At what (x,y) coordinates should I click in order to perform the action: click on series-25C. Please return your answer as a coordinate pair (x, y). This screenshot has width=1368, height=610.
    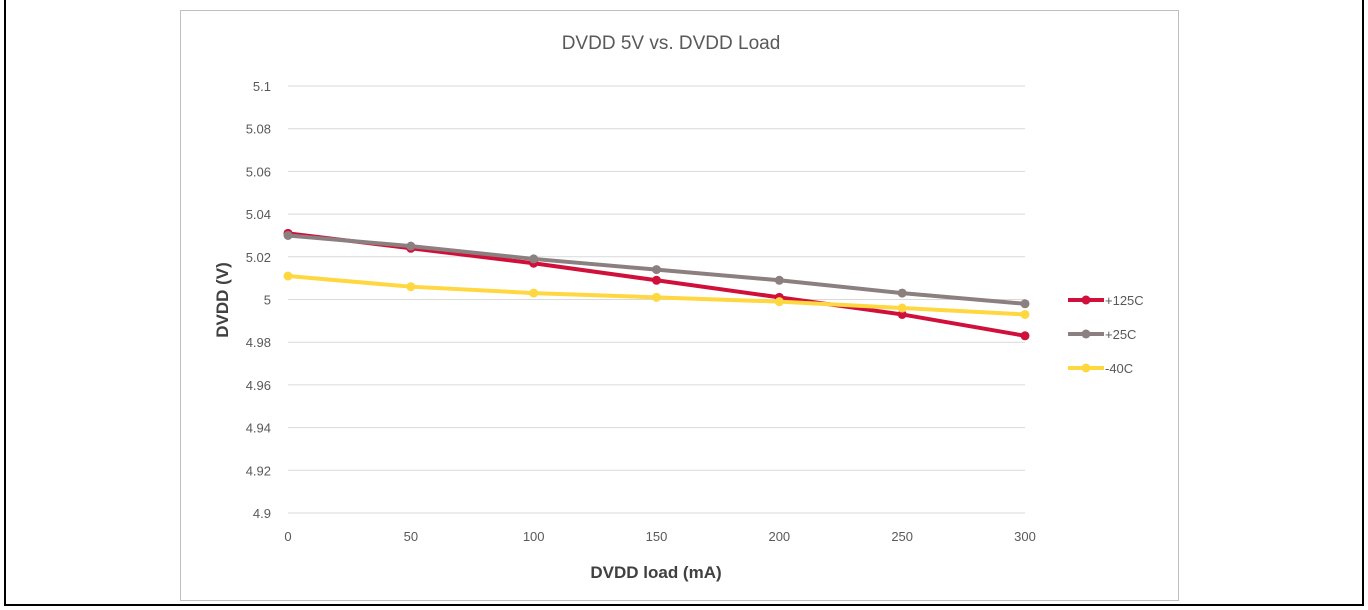
    Looking at the image, I should click on (656, 269).